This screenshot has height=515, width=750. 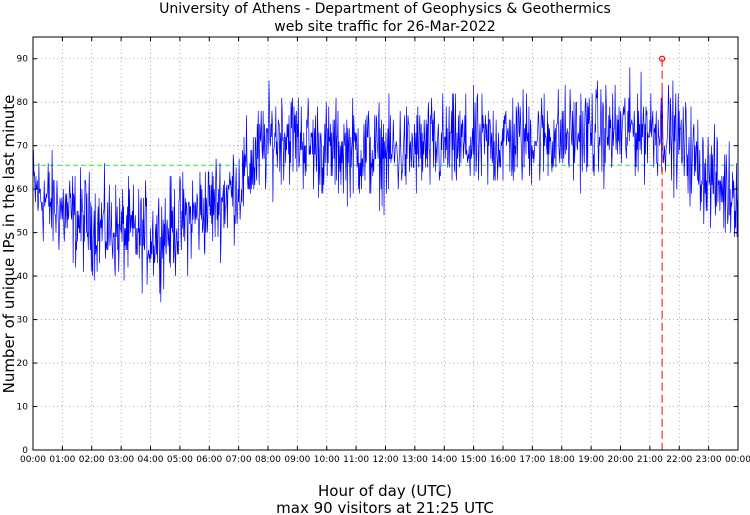 I want to click on x-tick-label: 02:00, so click(x=92, y=460).